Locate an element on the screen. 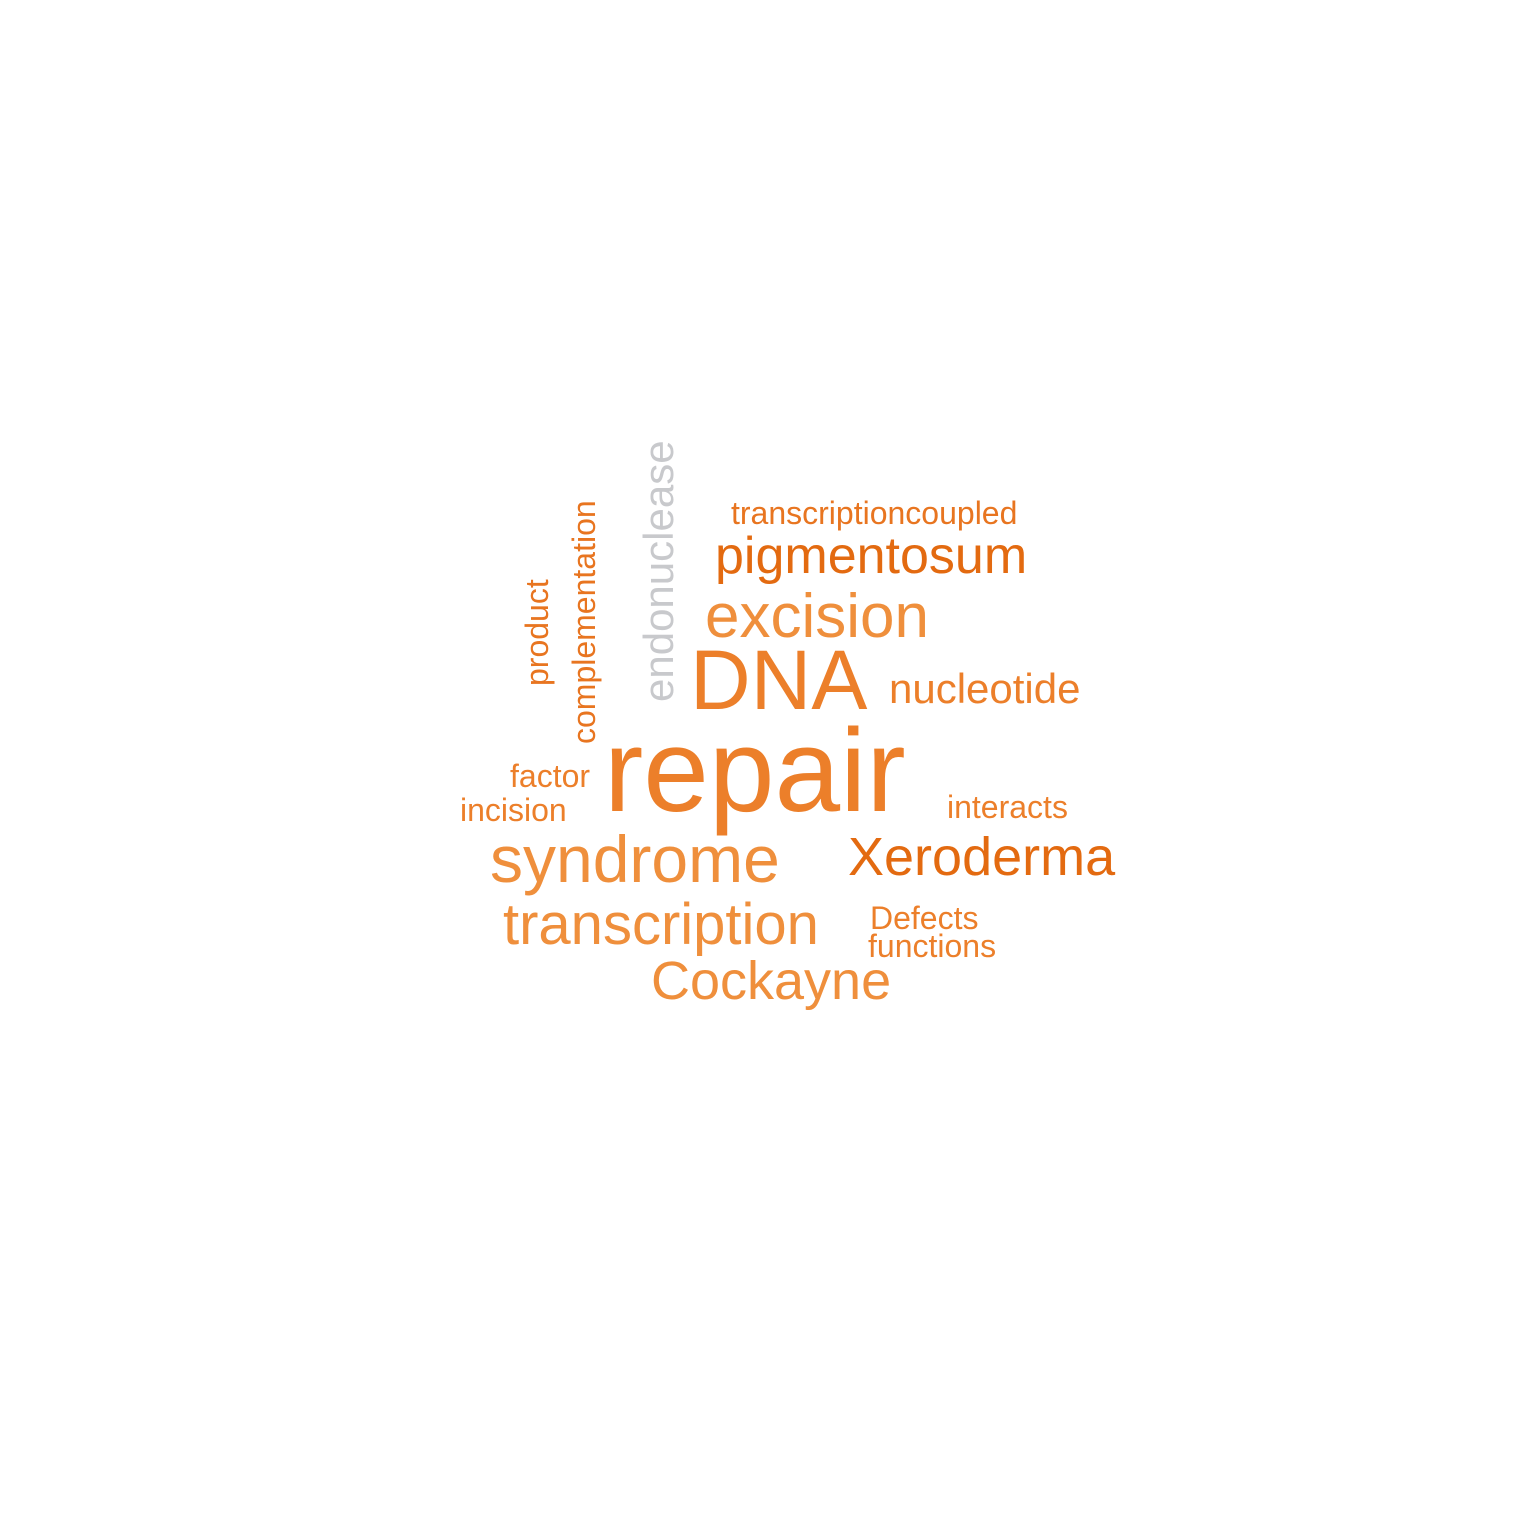 The image size is (1536, 1536). word-transcription: transcription is located at coordinates (661, 924).